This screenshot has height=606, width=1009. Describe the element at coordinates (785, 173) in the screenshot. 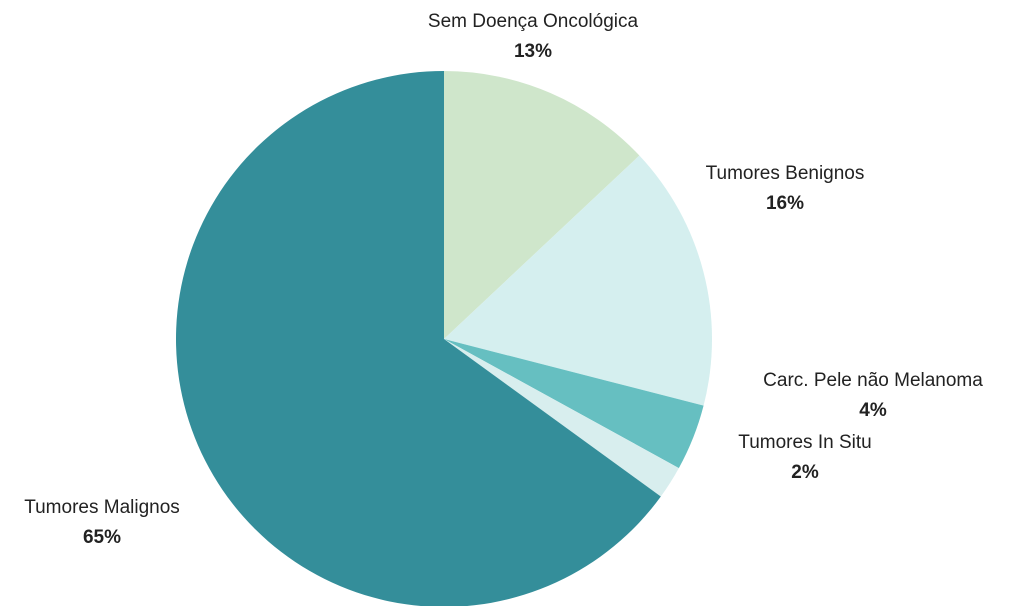

I see `slice-label: Tumores Benignos` at that location.